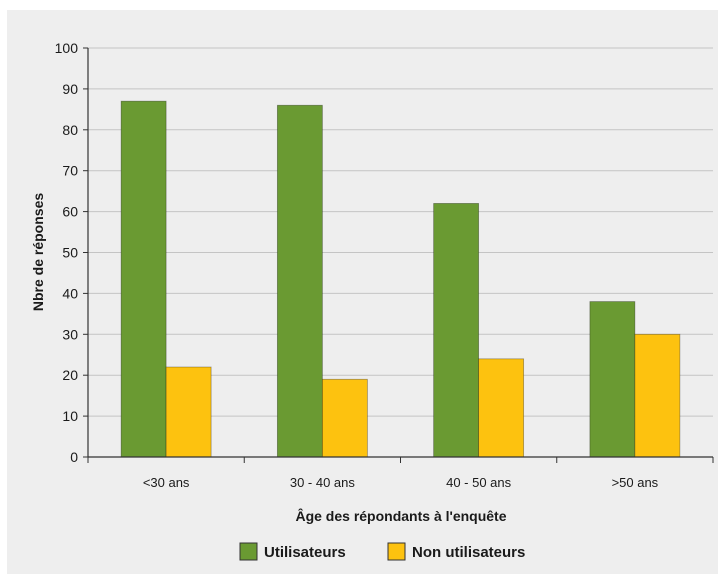 The image size is (725, 576). I want to click on y-tick-label: 80, so click(70, 130).